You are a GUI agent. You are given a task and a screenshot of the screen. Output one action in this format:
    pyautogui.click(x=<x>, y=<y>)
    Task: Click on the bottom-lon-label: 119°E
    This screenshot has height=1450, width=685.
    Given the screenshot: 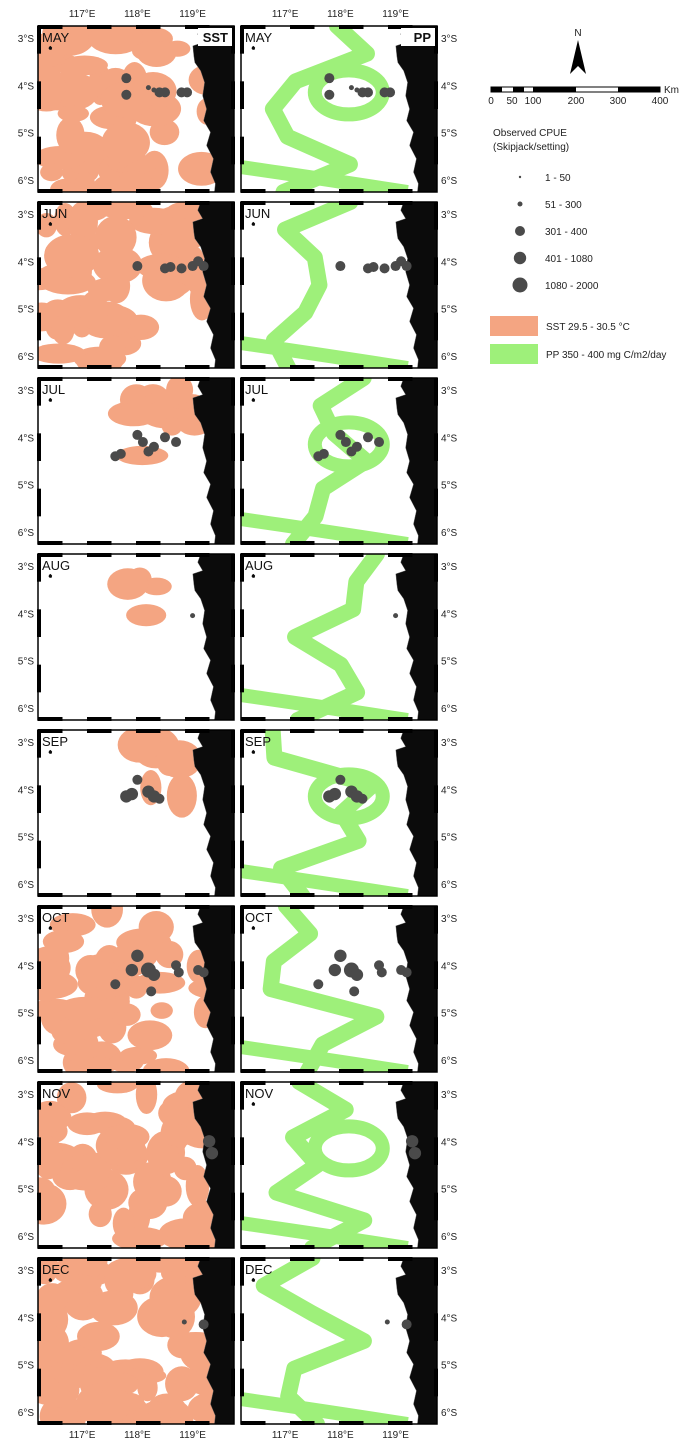 What is the action you would take?
    pyautogui.click(x=395, y=1435)
    